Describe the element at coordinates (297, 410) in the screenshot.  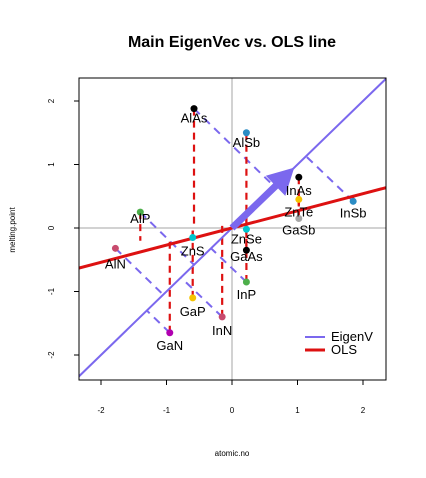
I see `x-tick-label: 1` at that location.